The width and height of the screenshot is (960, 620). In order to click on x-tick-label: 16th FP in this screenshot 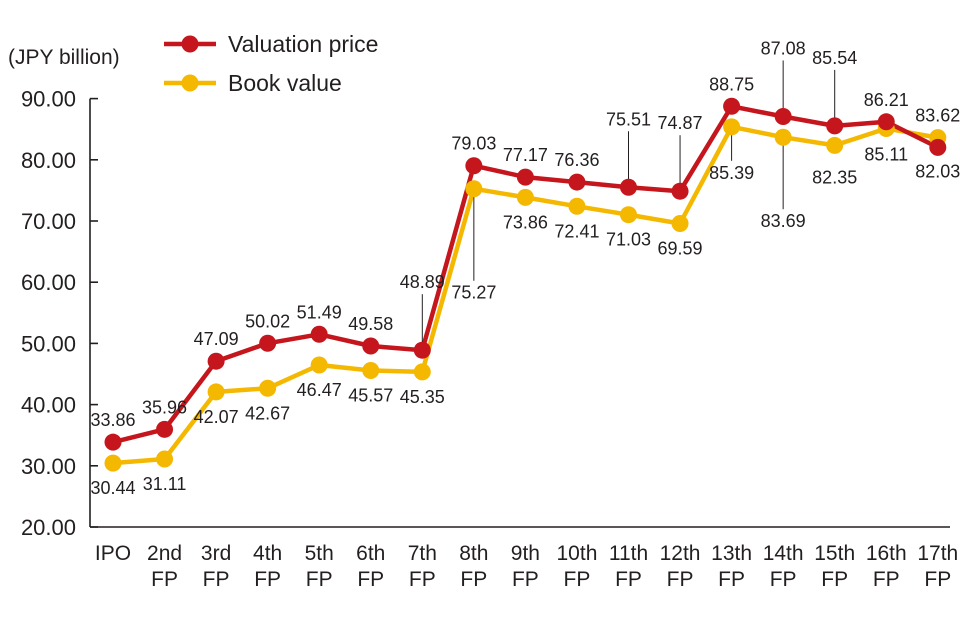, I will do `click(886, 566)`.